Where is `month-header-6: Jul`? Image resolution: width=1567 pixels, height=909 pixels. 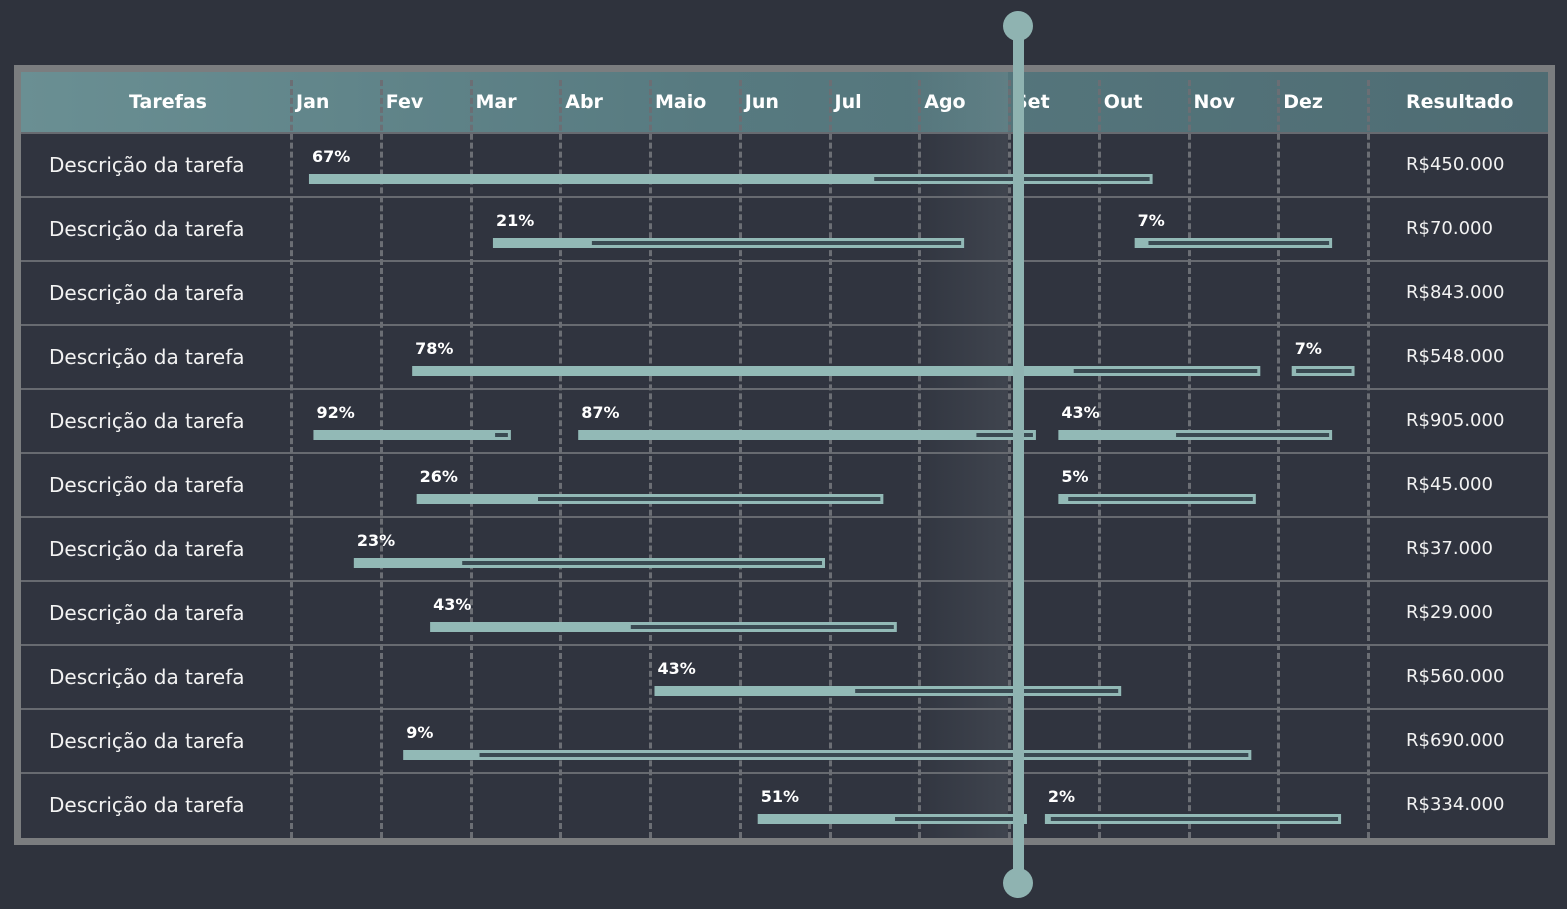
month-header-6: Jul is located at coordinates (848, 102).